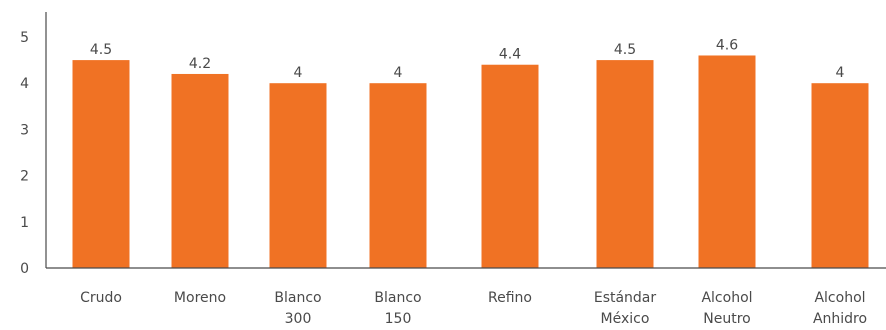 The height and width of the screenshot is (330, 886). I want to click on x-category-label-line: Moreno, so click(200, 298).